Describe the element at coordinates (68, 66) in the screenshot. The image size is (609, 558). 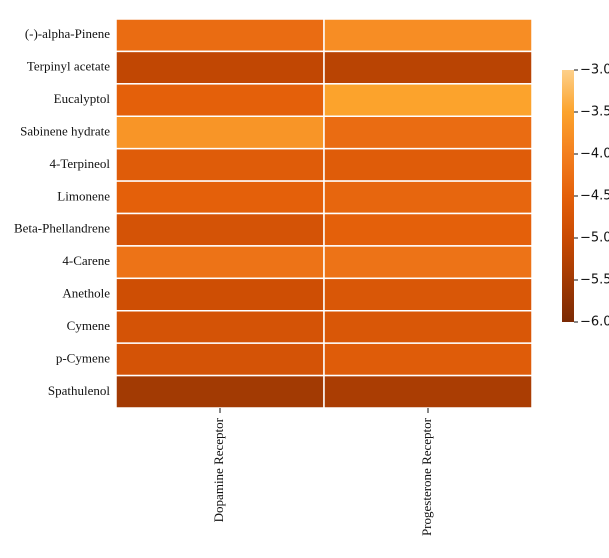
I see `row-label: Terpinyl acetate` at that location.